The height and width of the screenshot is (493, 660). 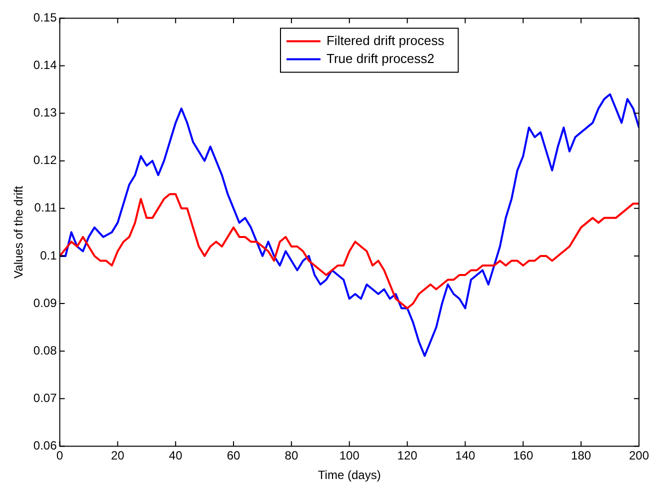 What do you see at coordinates (49, 255) in the screenshot?
I see `y-tick-label: 0.1` at bounding box center [49, 255].